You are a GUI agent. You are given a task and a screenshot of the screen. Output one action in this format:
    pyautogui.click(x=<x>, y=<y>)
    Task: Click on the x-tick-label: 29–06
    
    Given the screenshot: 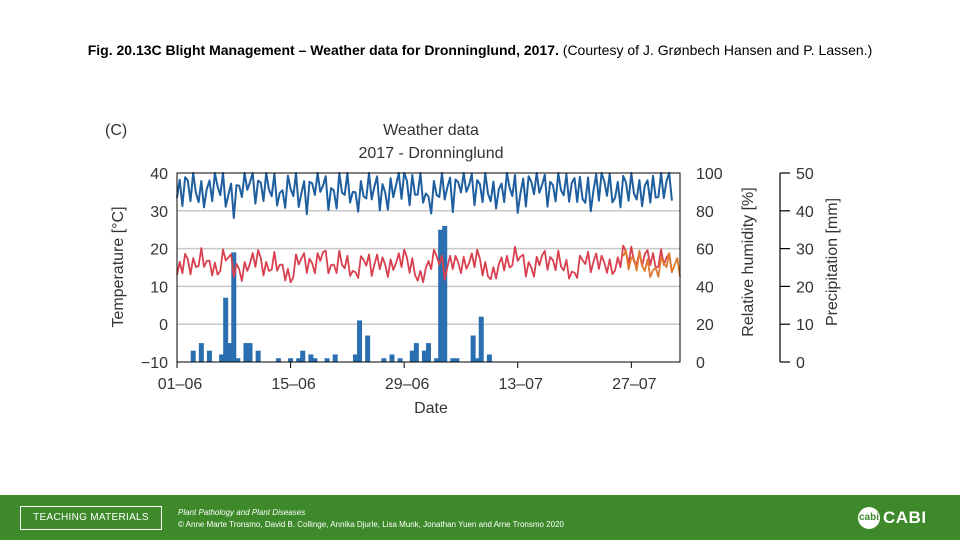 What is the action you would take?
    pyautogui.click(x=407, y=384)
    